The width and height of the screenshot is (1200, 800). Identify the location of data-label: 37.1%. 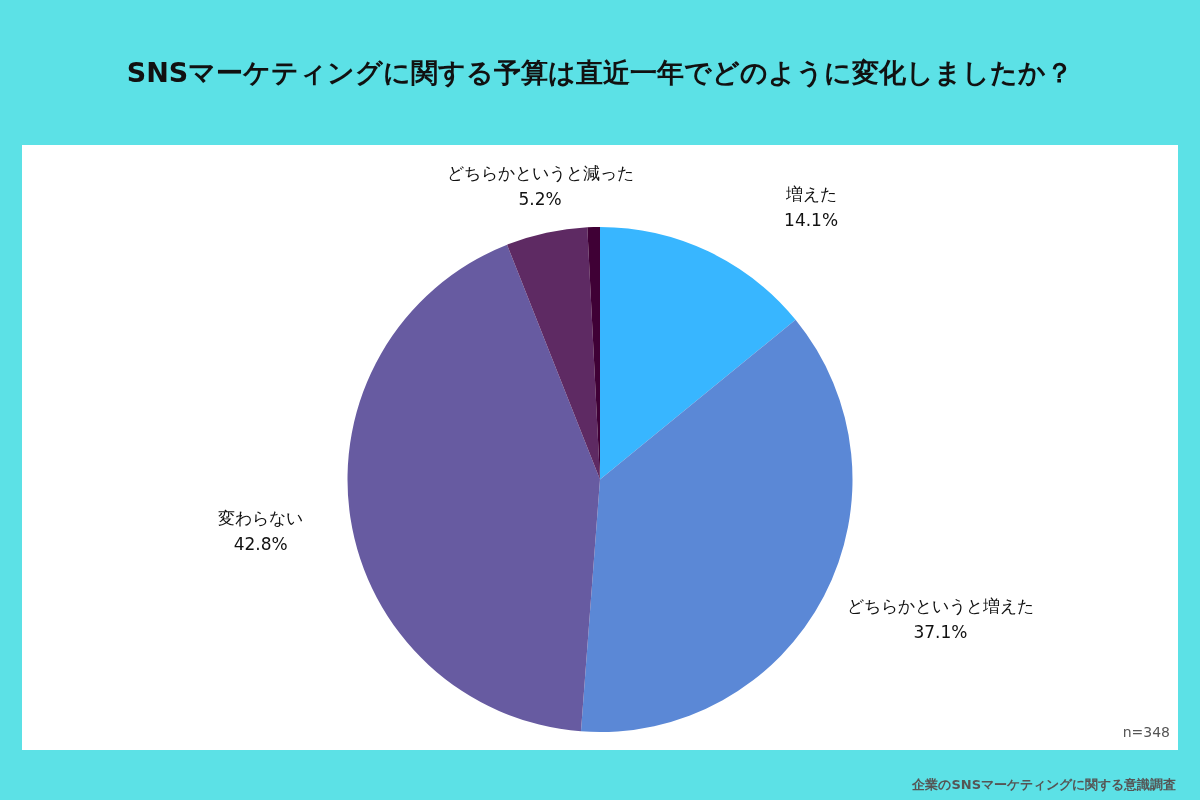
(940, 632).